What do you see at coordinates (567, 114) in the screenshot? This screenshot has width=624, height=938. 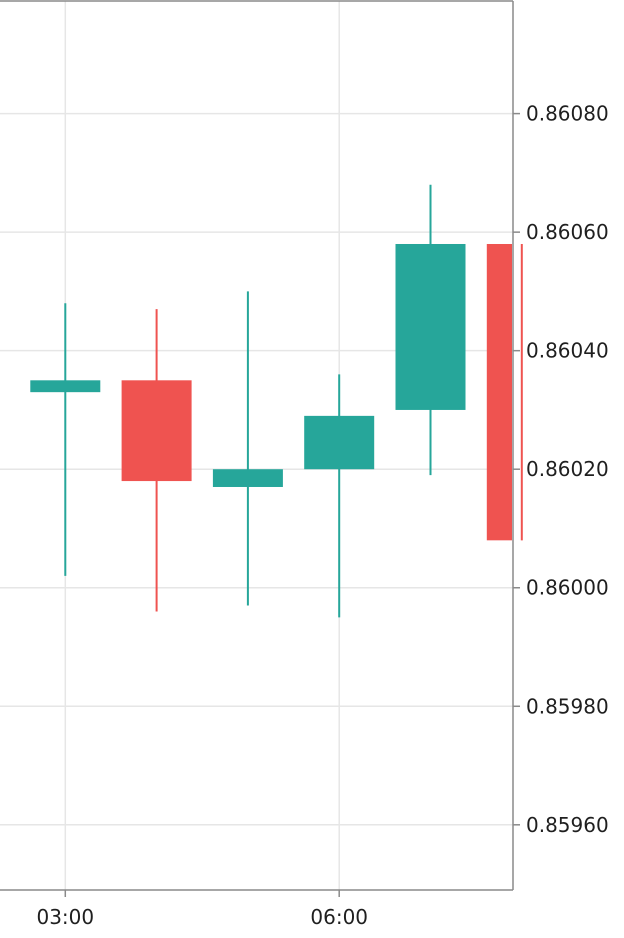 I see `y-tick-label: 0.86080` at bounding box center [567, 114].